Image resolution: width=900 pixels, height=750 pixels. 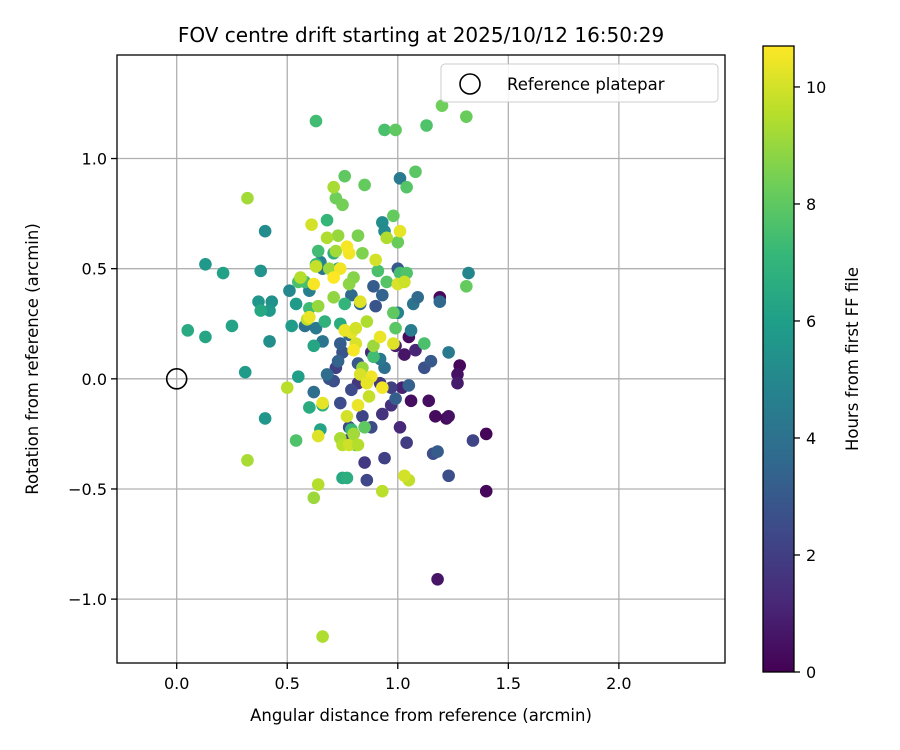 What do you see at coordinates (32, 359) in the screenshot?
I see `y-axis-label: Rotation from reference (arcmin)` at bounding box center [32, 359].